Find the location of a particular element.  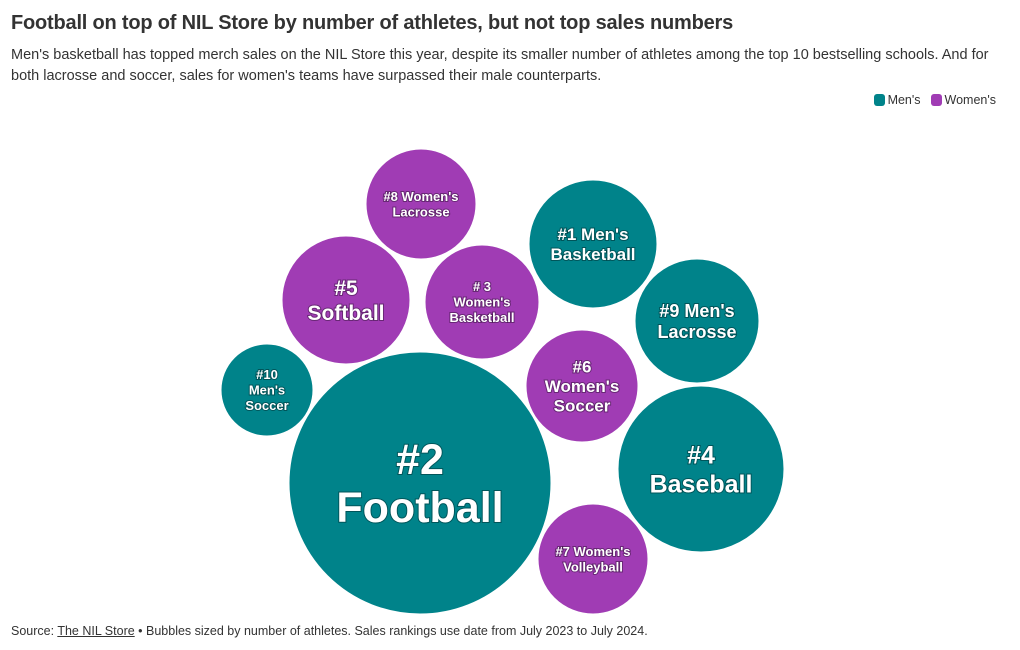

legend-swatch-womens is located at coordinates (936, 100).